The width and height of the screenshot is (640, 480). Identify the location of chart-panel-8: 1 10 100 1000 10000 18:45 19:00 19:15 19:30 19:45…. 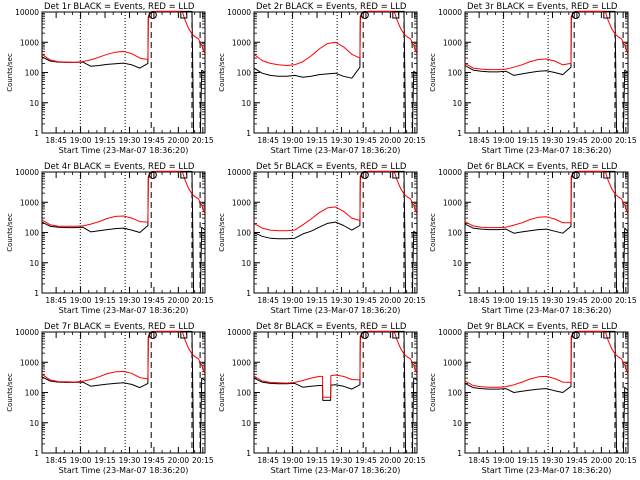
(322, 398).